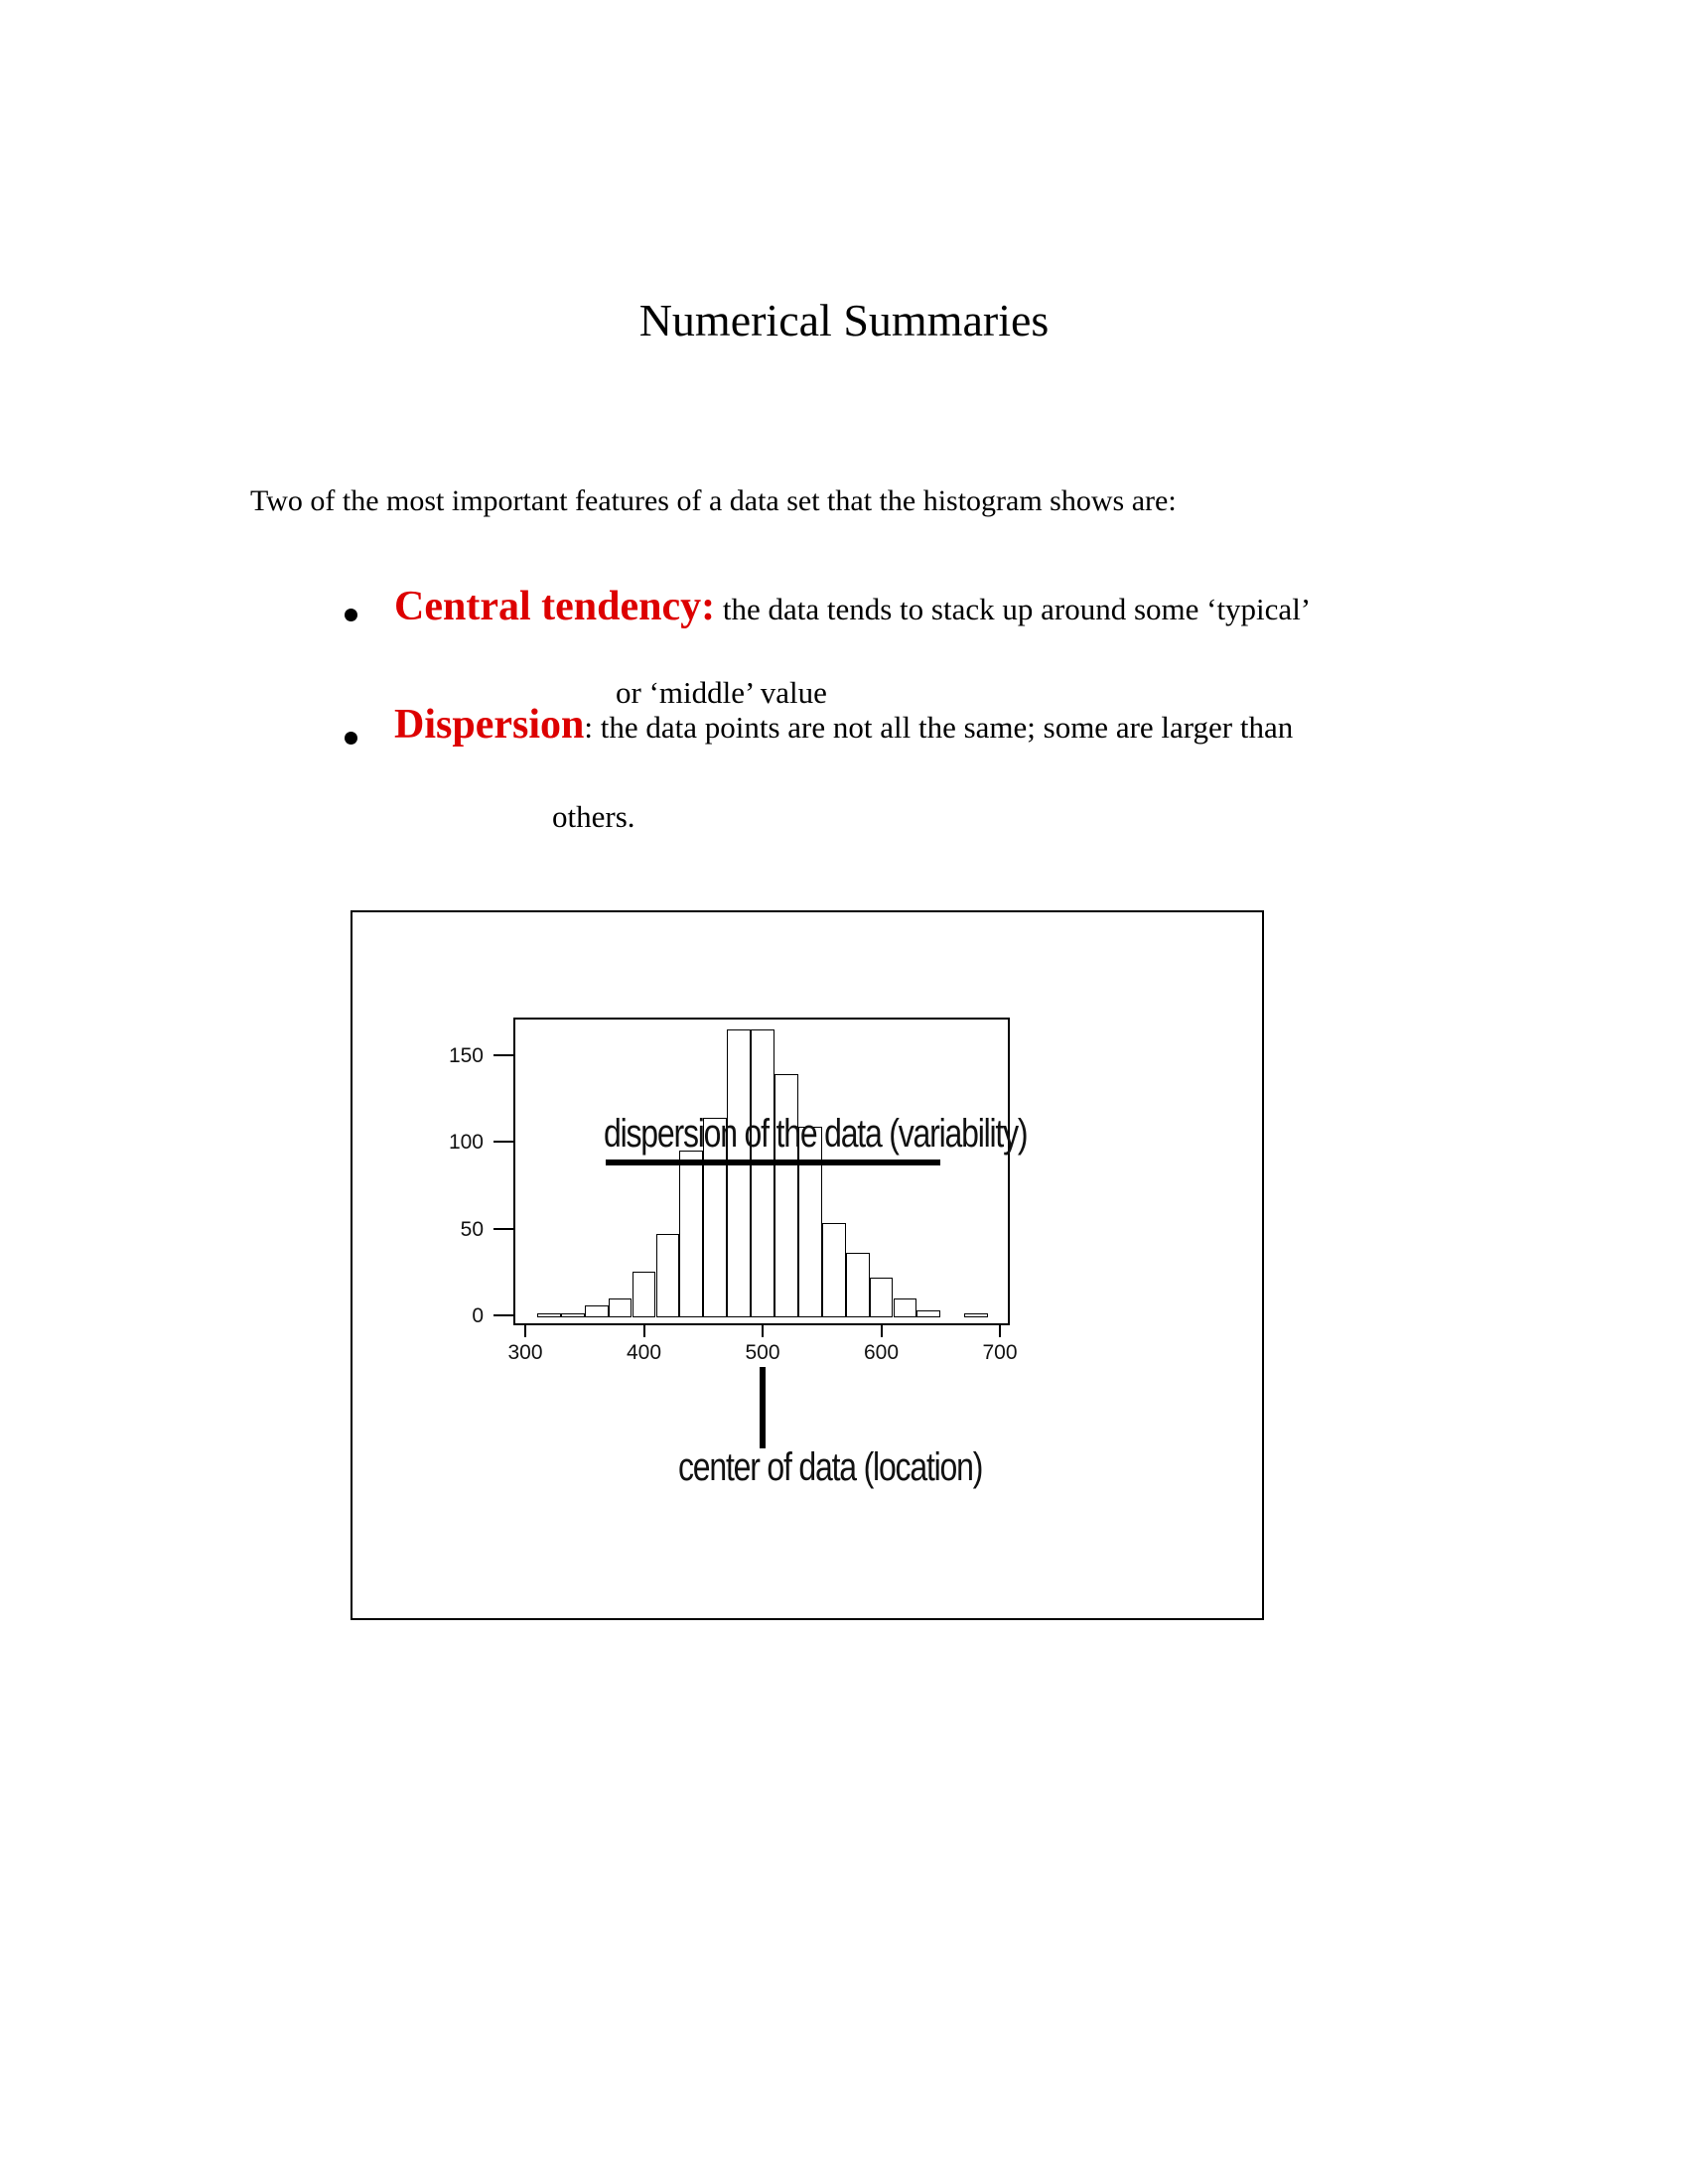 The height and width of the screenshot is (2184, 1688). What do you see at coordinates (816, 1134) in the screenshot?
I see `dispersion-label: dispersion of the data (variability)` at bounding box center [816, 1134].